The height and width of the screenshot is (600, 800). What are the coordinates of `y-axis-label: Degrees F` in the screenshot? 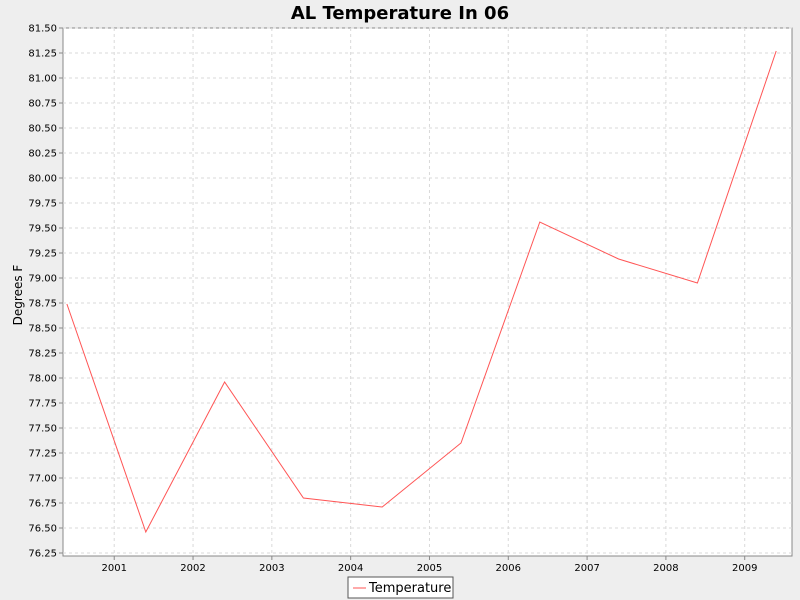 It's located at (18, 295).